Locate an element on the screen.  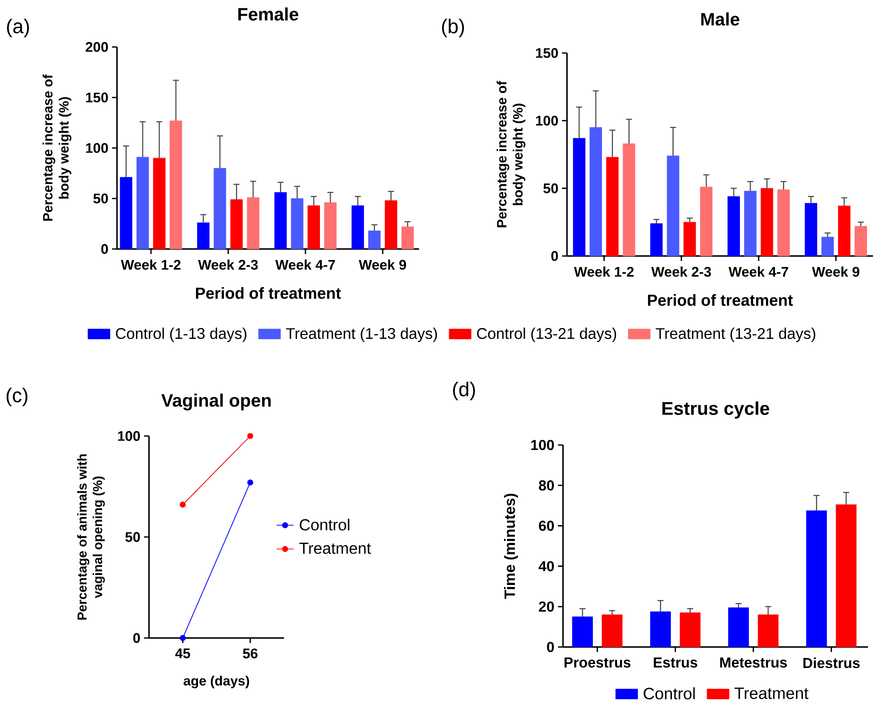
y-tick-label: 80 is located at coordinates (546, 485).